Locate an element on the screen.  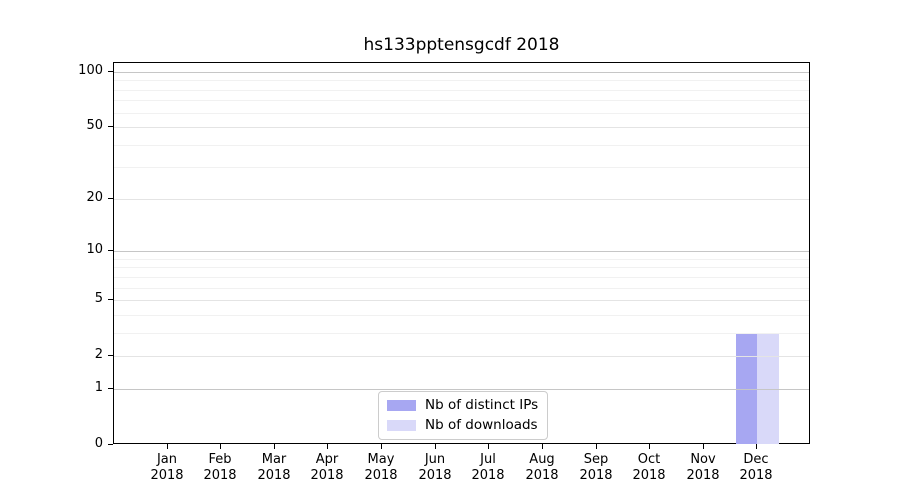
y-tick-label-2: 2 is located at coordinates (98, 354).